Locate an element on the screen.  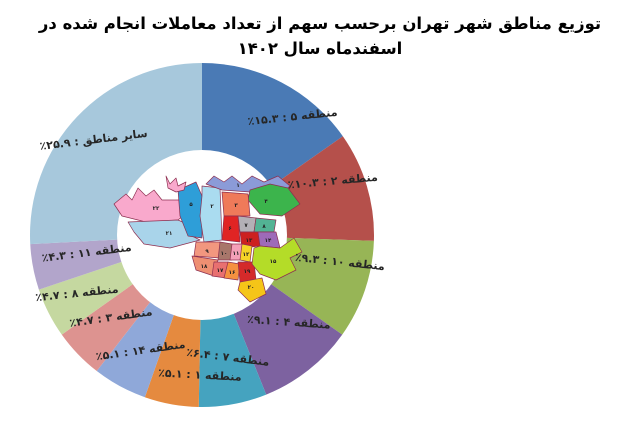
map-district-number: ۷ is located at coordinates (246, 226).